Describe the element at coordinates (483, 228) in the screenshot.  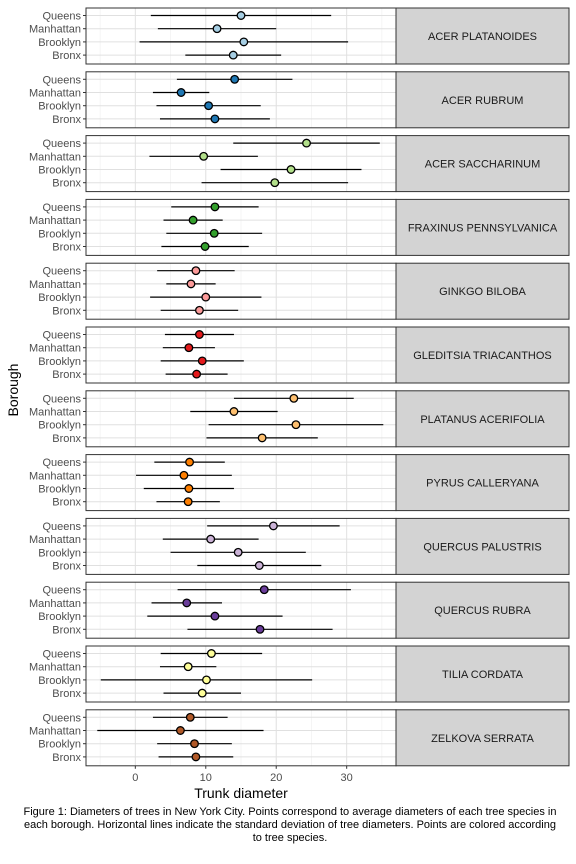
I see `facet-strip-label: FRAXINUS PENNSYLVANICA` at that location.